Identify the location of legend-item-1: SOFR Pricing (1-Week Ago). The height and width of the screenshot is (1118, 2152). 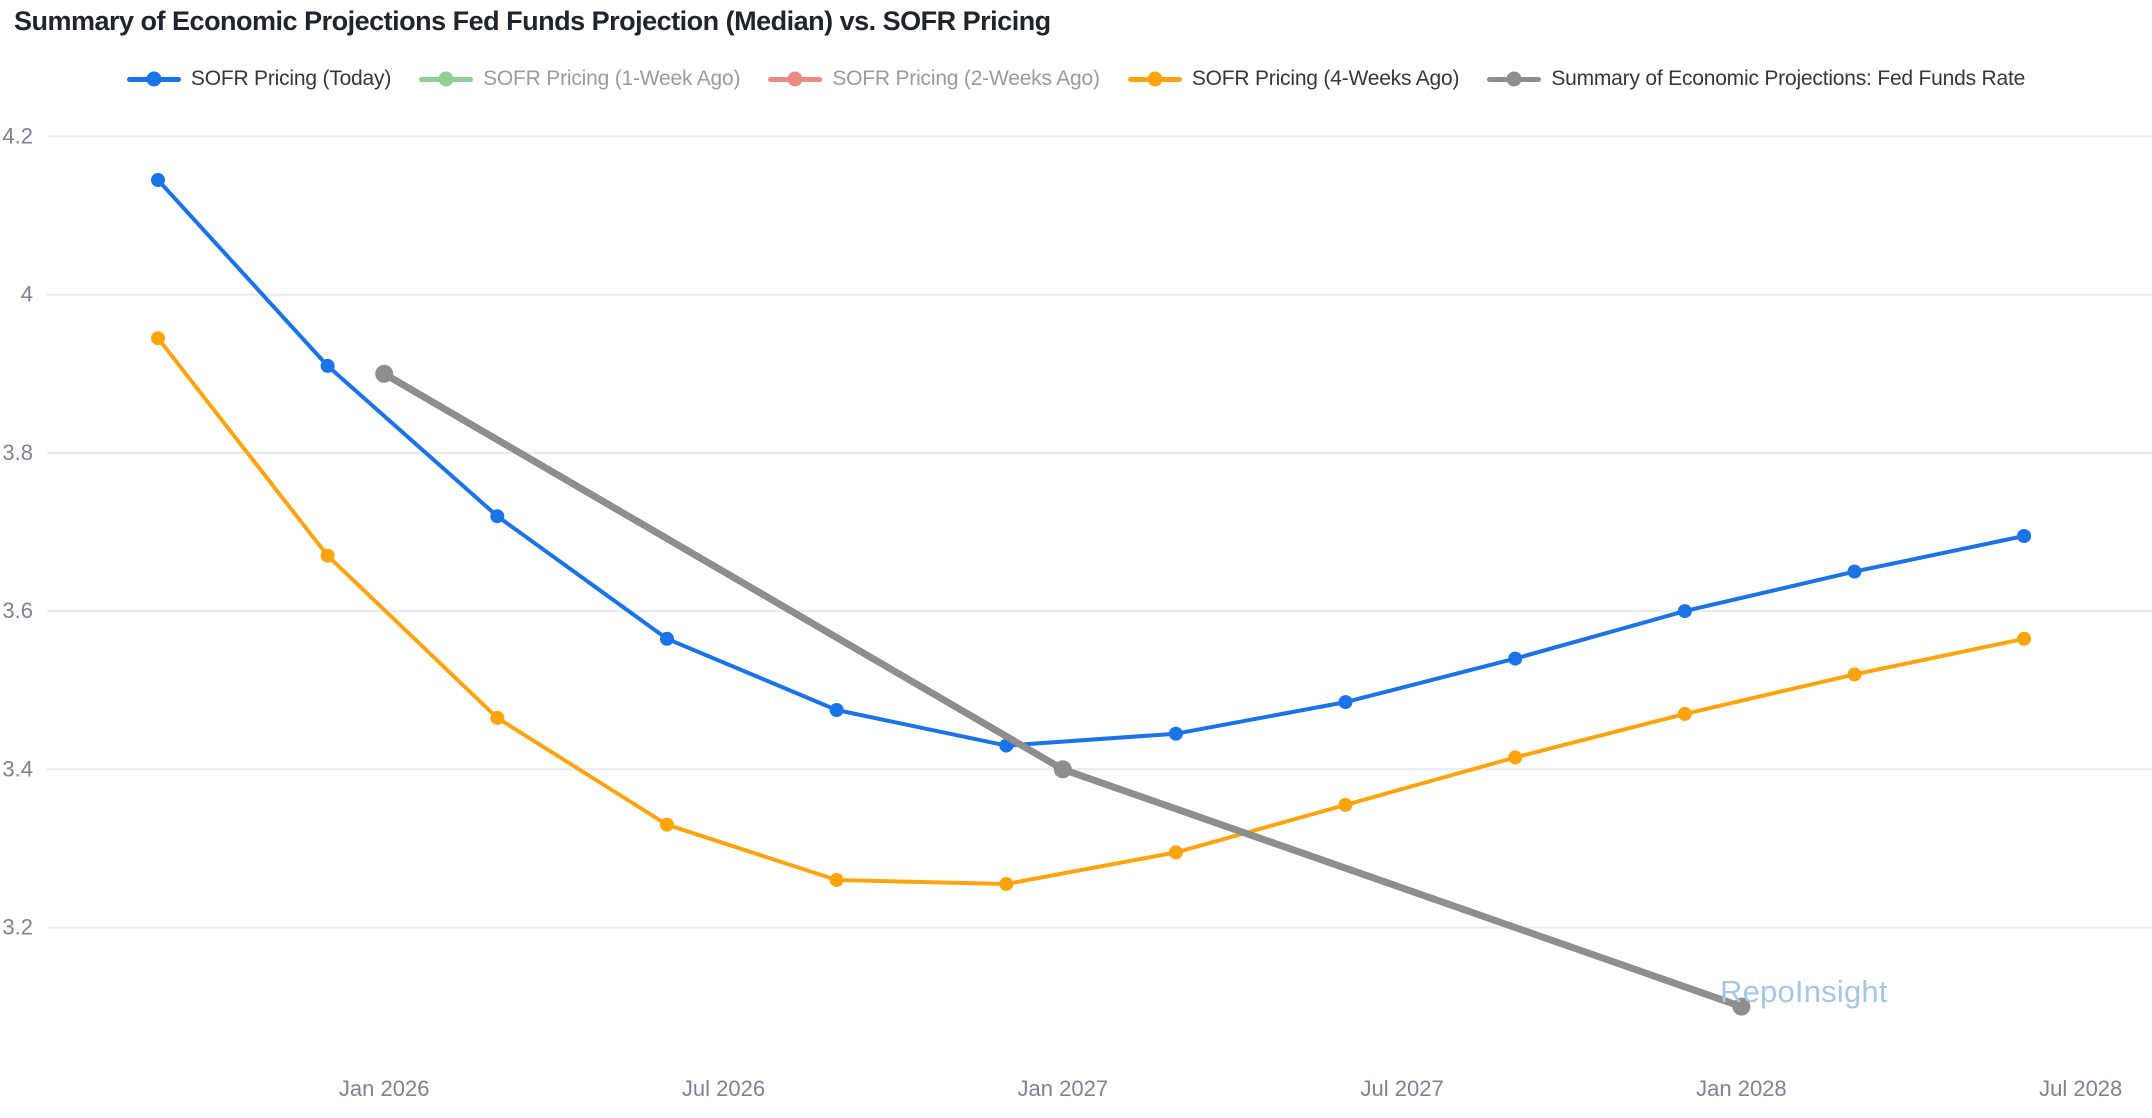
(580, 79).